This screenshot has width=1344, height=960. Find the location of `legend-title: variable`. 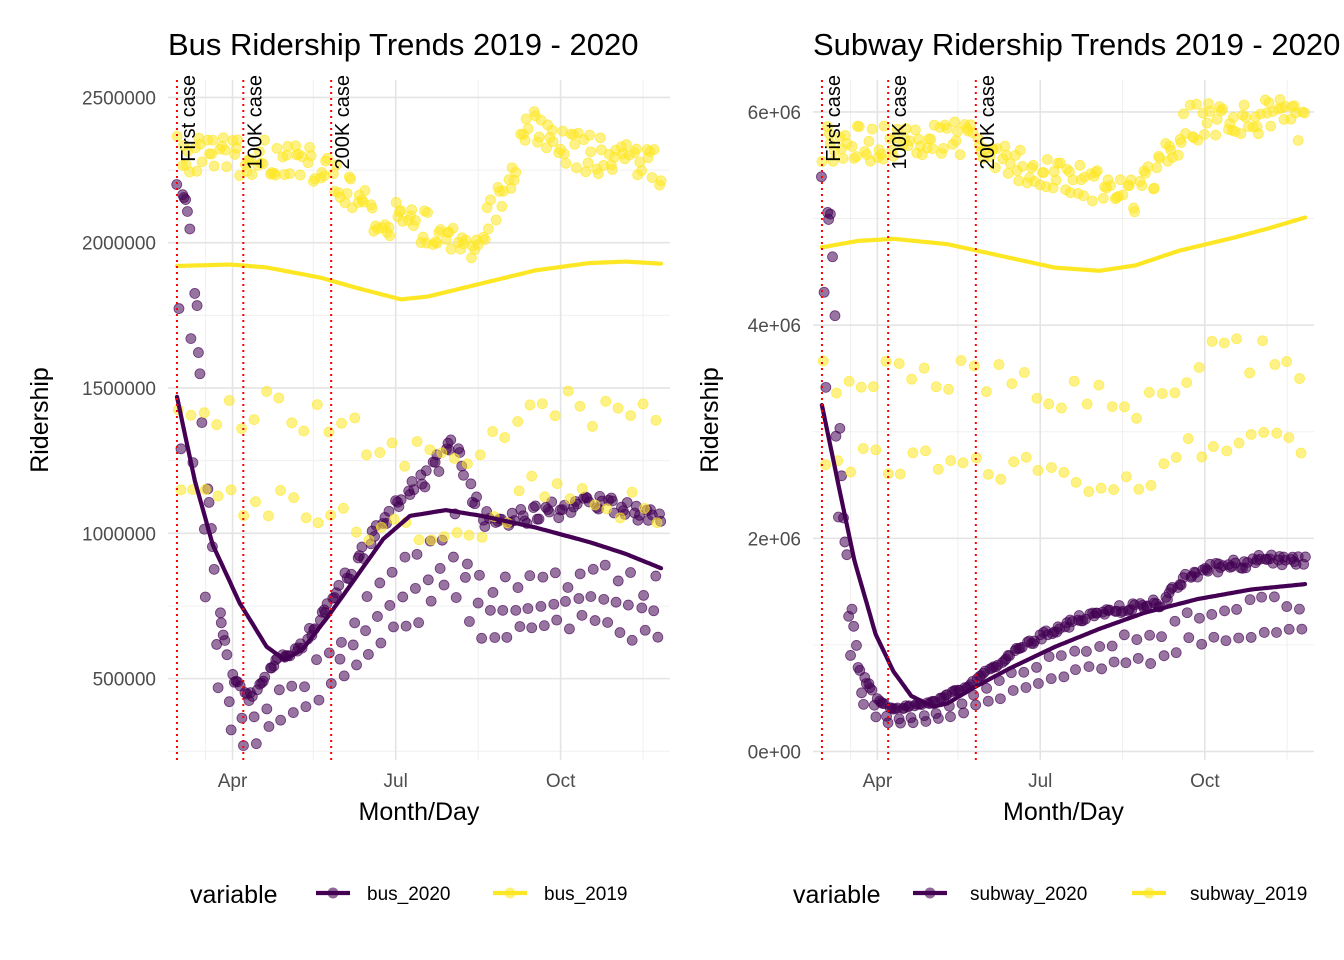

legend-title: variable is located at coordinates (234, 895).